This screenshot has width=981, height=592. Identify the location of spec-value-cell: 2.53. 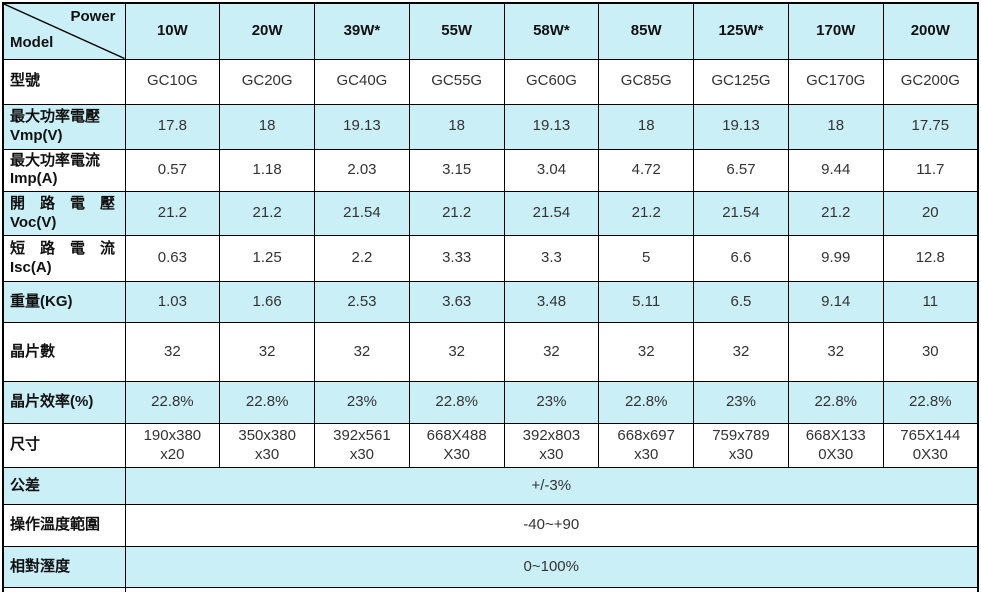
(362, 302).